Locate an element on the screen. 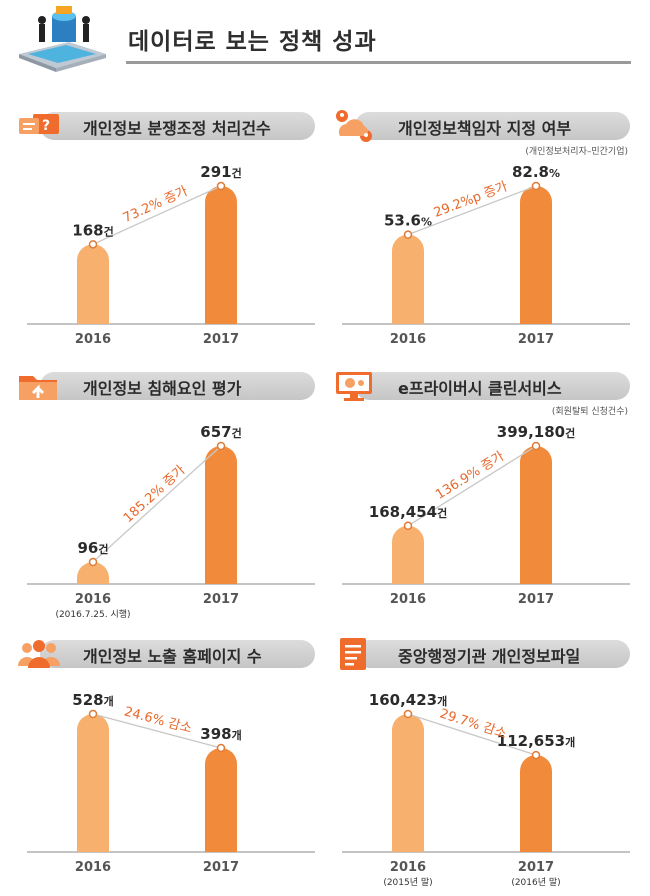 The height and width of the screenshot is (896, 650). panel-note: (개인정보처리자–민간기업) is located at coordinates (576, 152).